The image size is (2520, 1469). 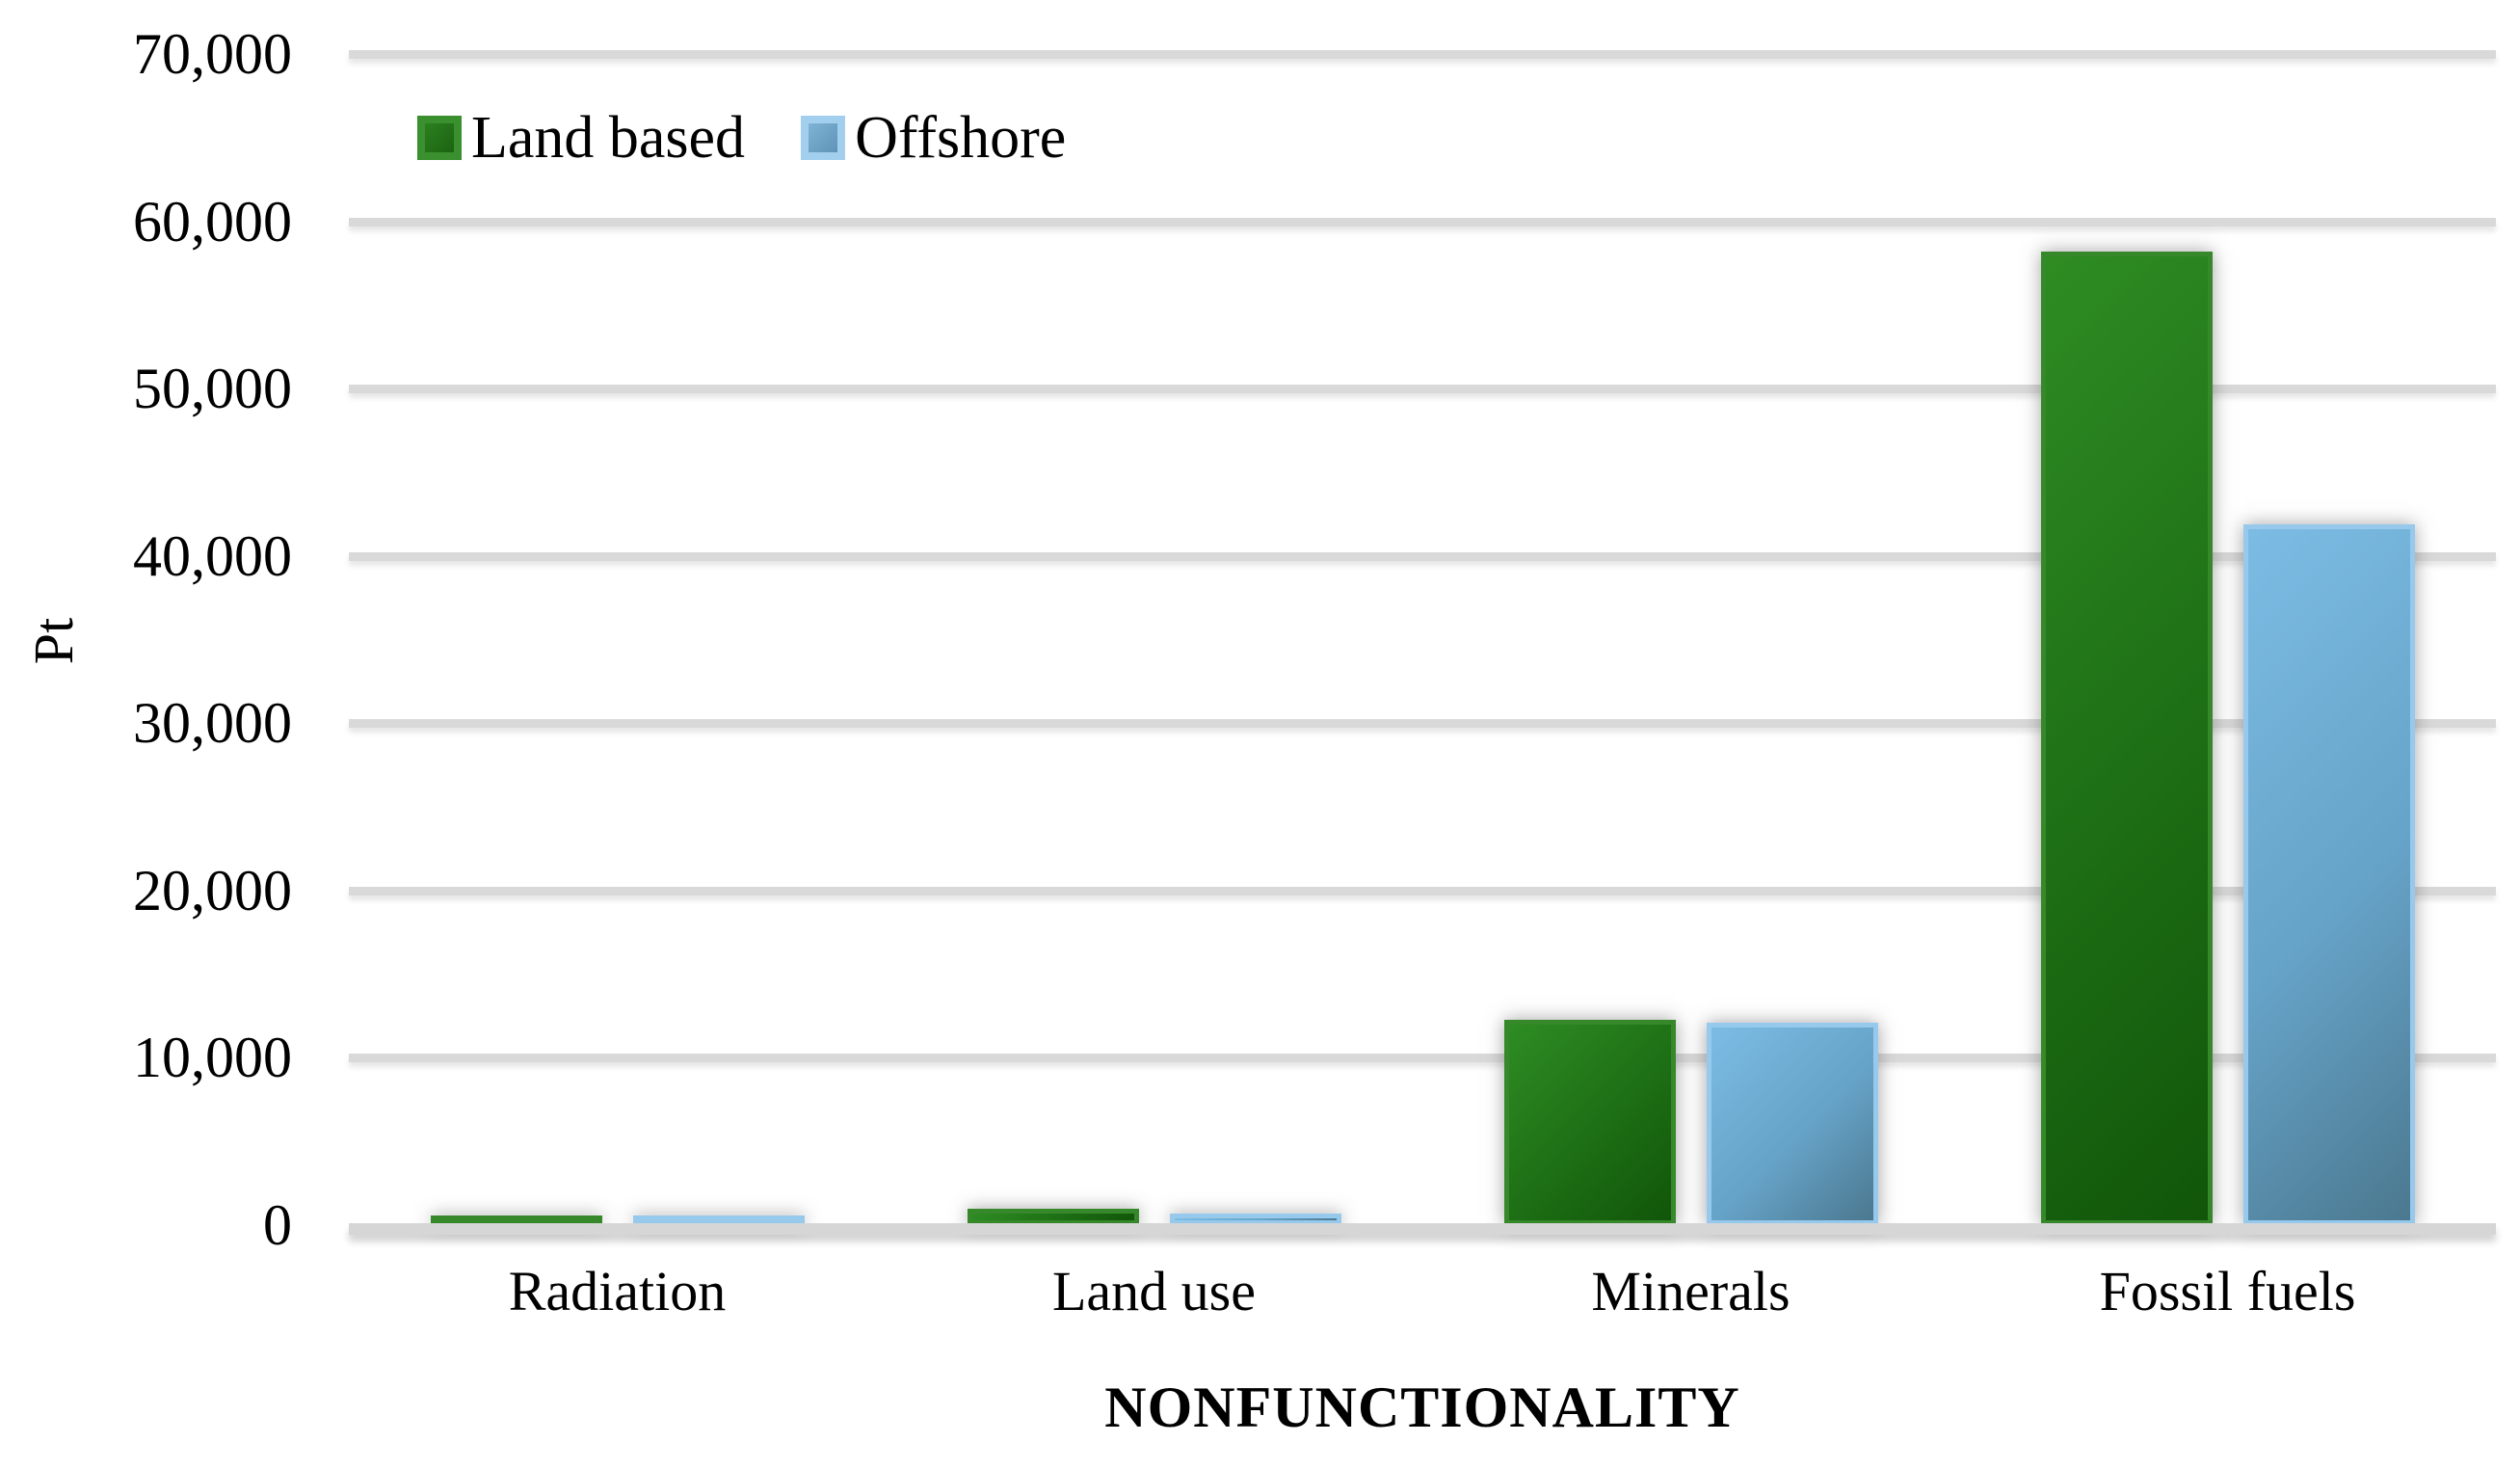 What do you see at coordinates (1792, 1123) in the screenshot?
I see `bar-offshore-minerals` at bounding box center [1792, 1123].